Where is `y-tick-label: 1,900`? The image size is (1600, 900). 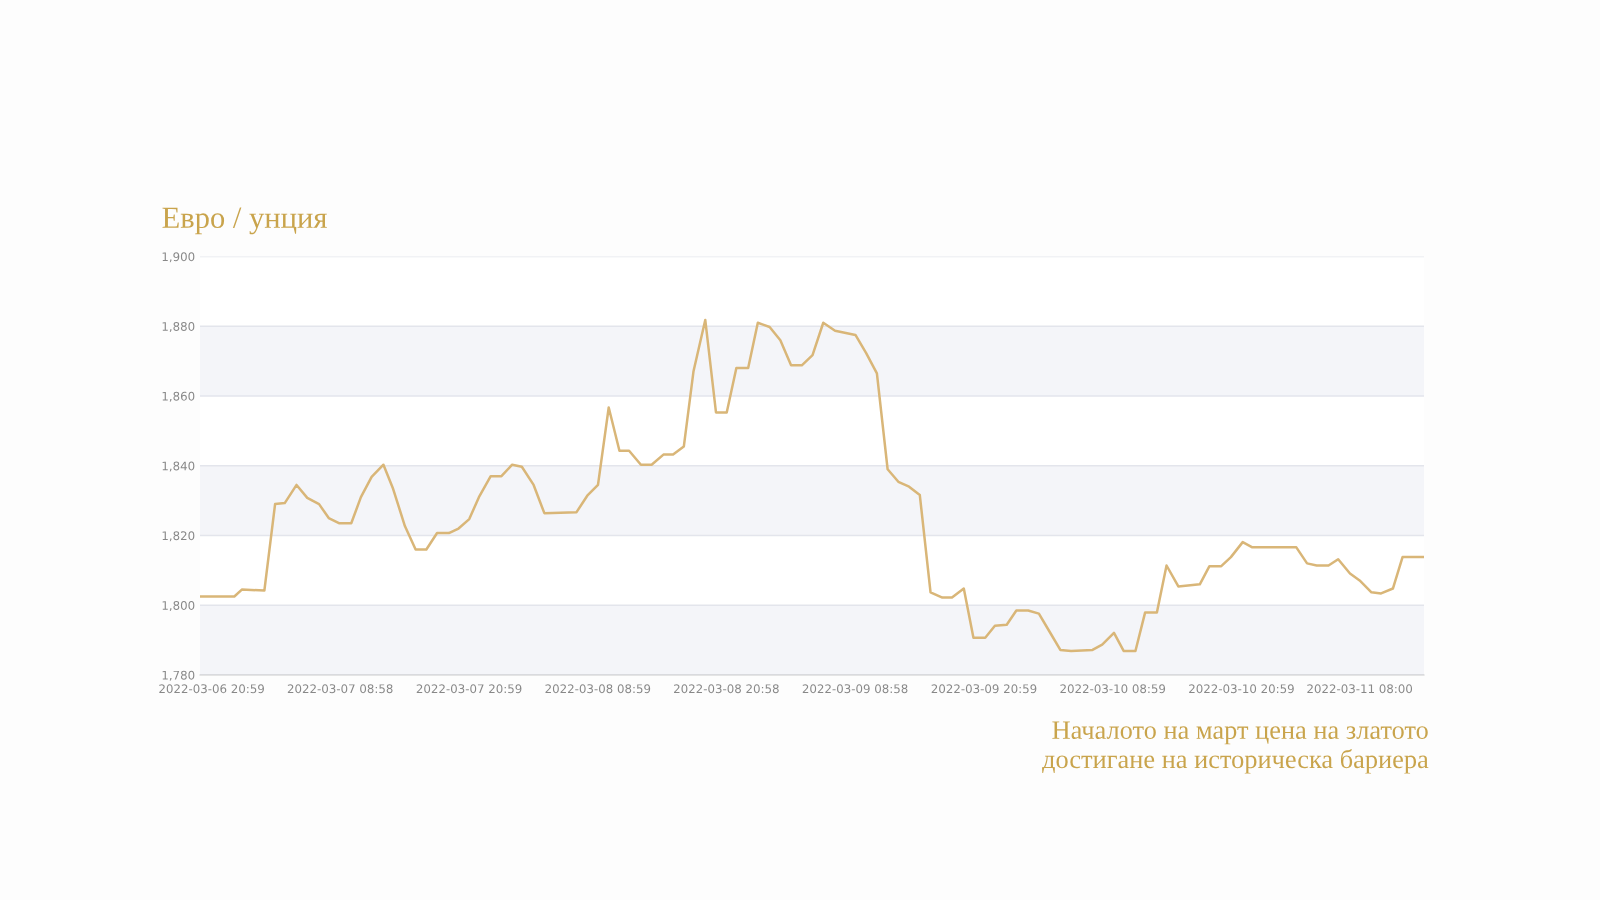
y-tick-label: 1,900 is located at coordinates (178, 257).